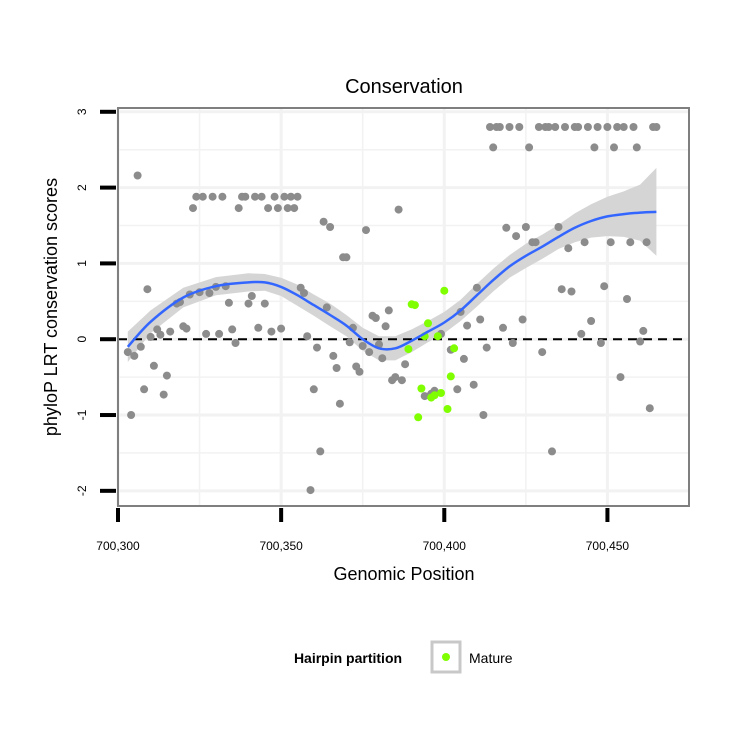 Image resolution: width=750 pixels, height=750 pixels. What do you see at coordinates (82, 414) in the screenshot?
I see `y-tick-label: -1` at bounding box center [82, 414].